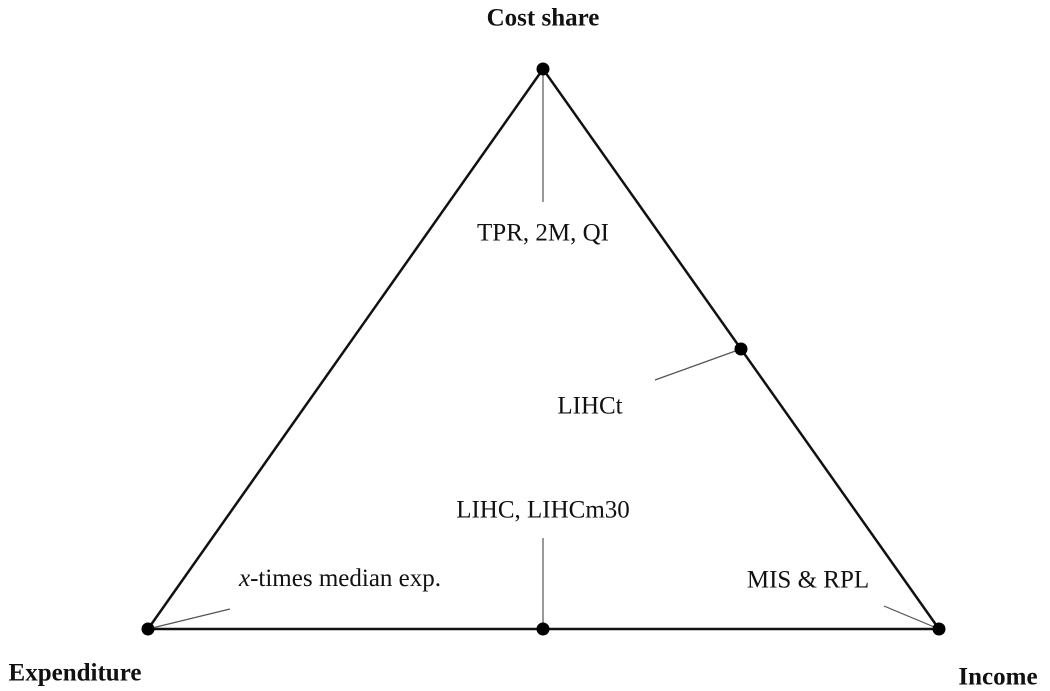 The height and width of the screenshot is (691, 1050). I want to click on label: LIHC, LIHCm30, so click(543, 510).